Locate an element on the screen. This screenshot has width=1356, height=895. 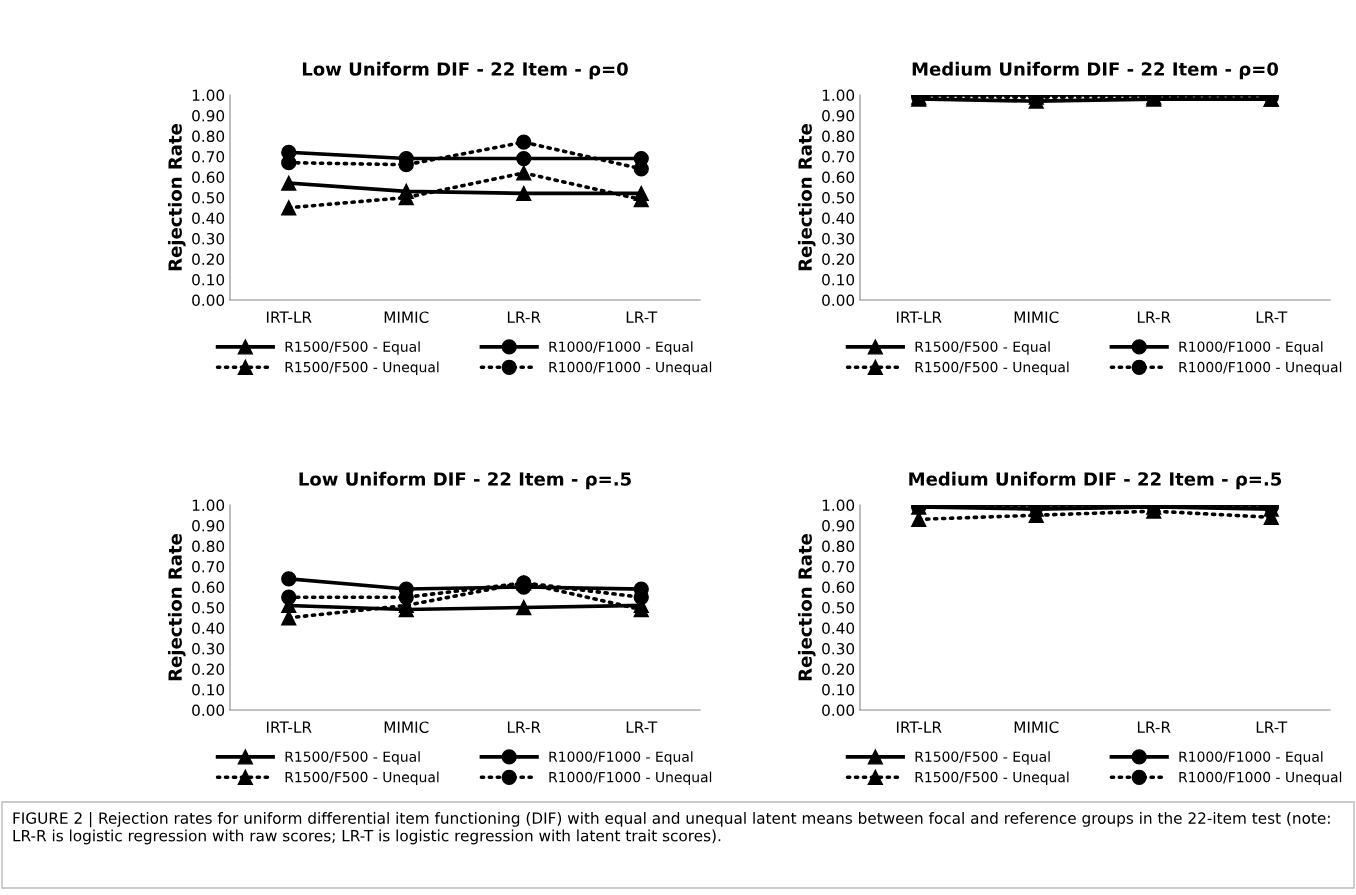
chart-title: Low Uniform DIF - 22 Item - ρ=0 is located at coordinates (465, 70).